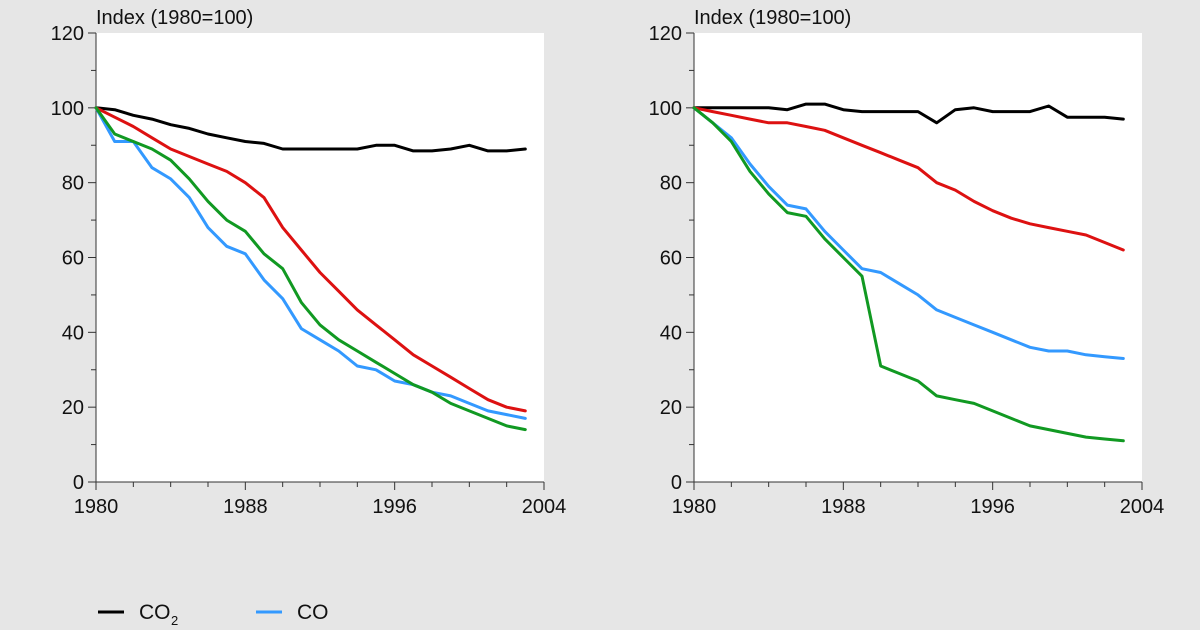 The height and width of the screenshot is (630, 1200). Describe the element at coordinates (544, 507) in the screenshot. I see `left-x-tick-label: 2004` at that location.